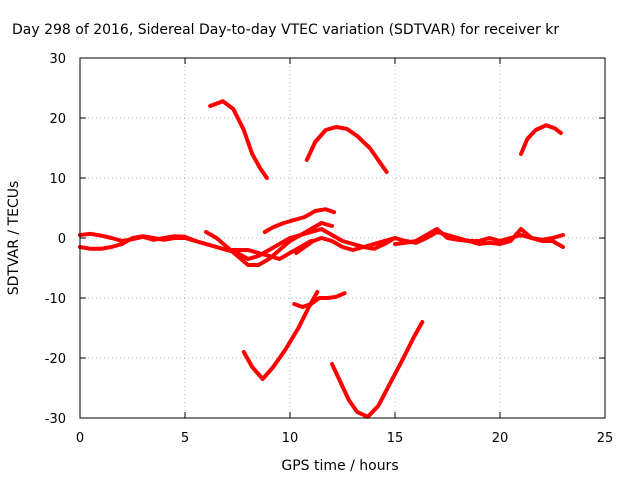  I want to click on series-arc-i, so click(479, 238).